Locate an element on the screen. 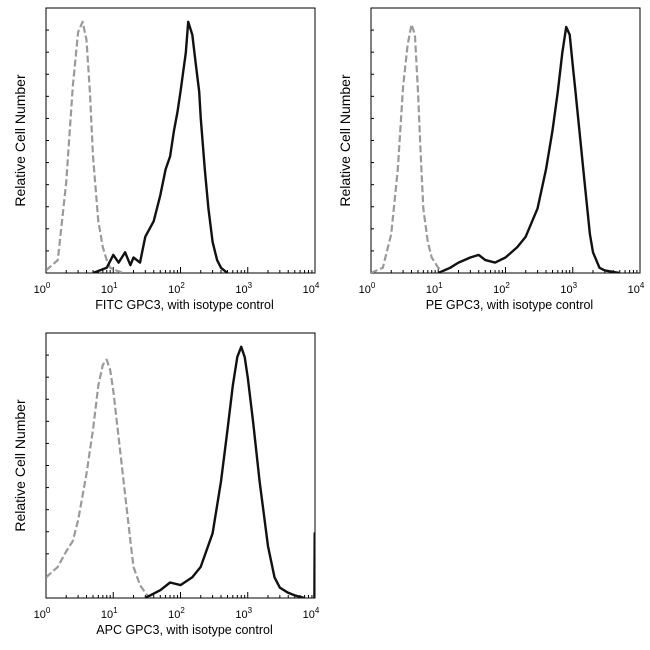 The height and width of the screenshot is (650, 650). x-axis-label: APC GPC3, with isotype control is located at coordinates (184, 630).